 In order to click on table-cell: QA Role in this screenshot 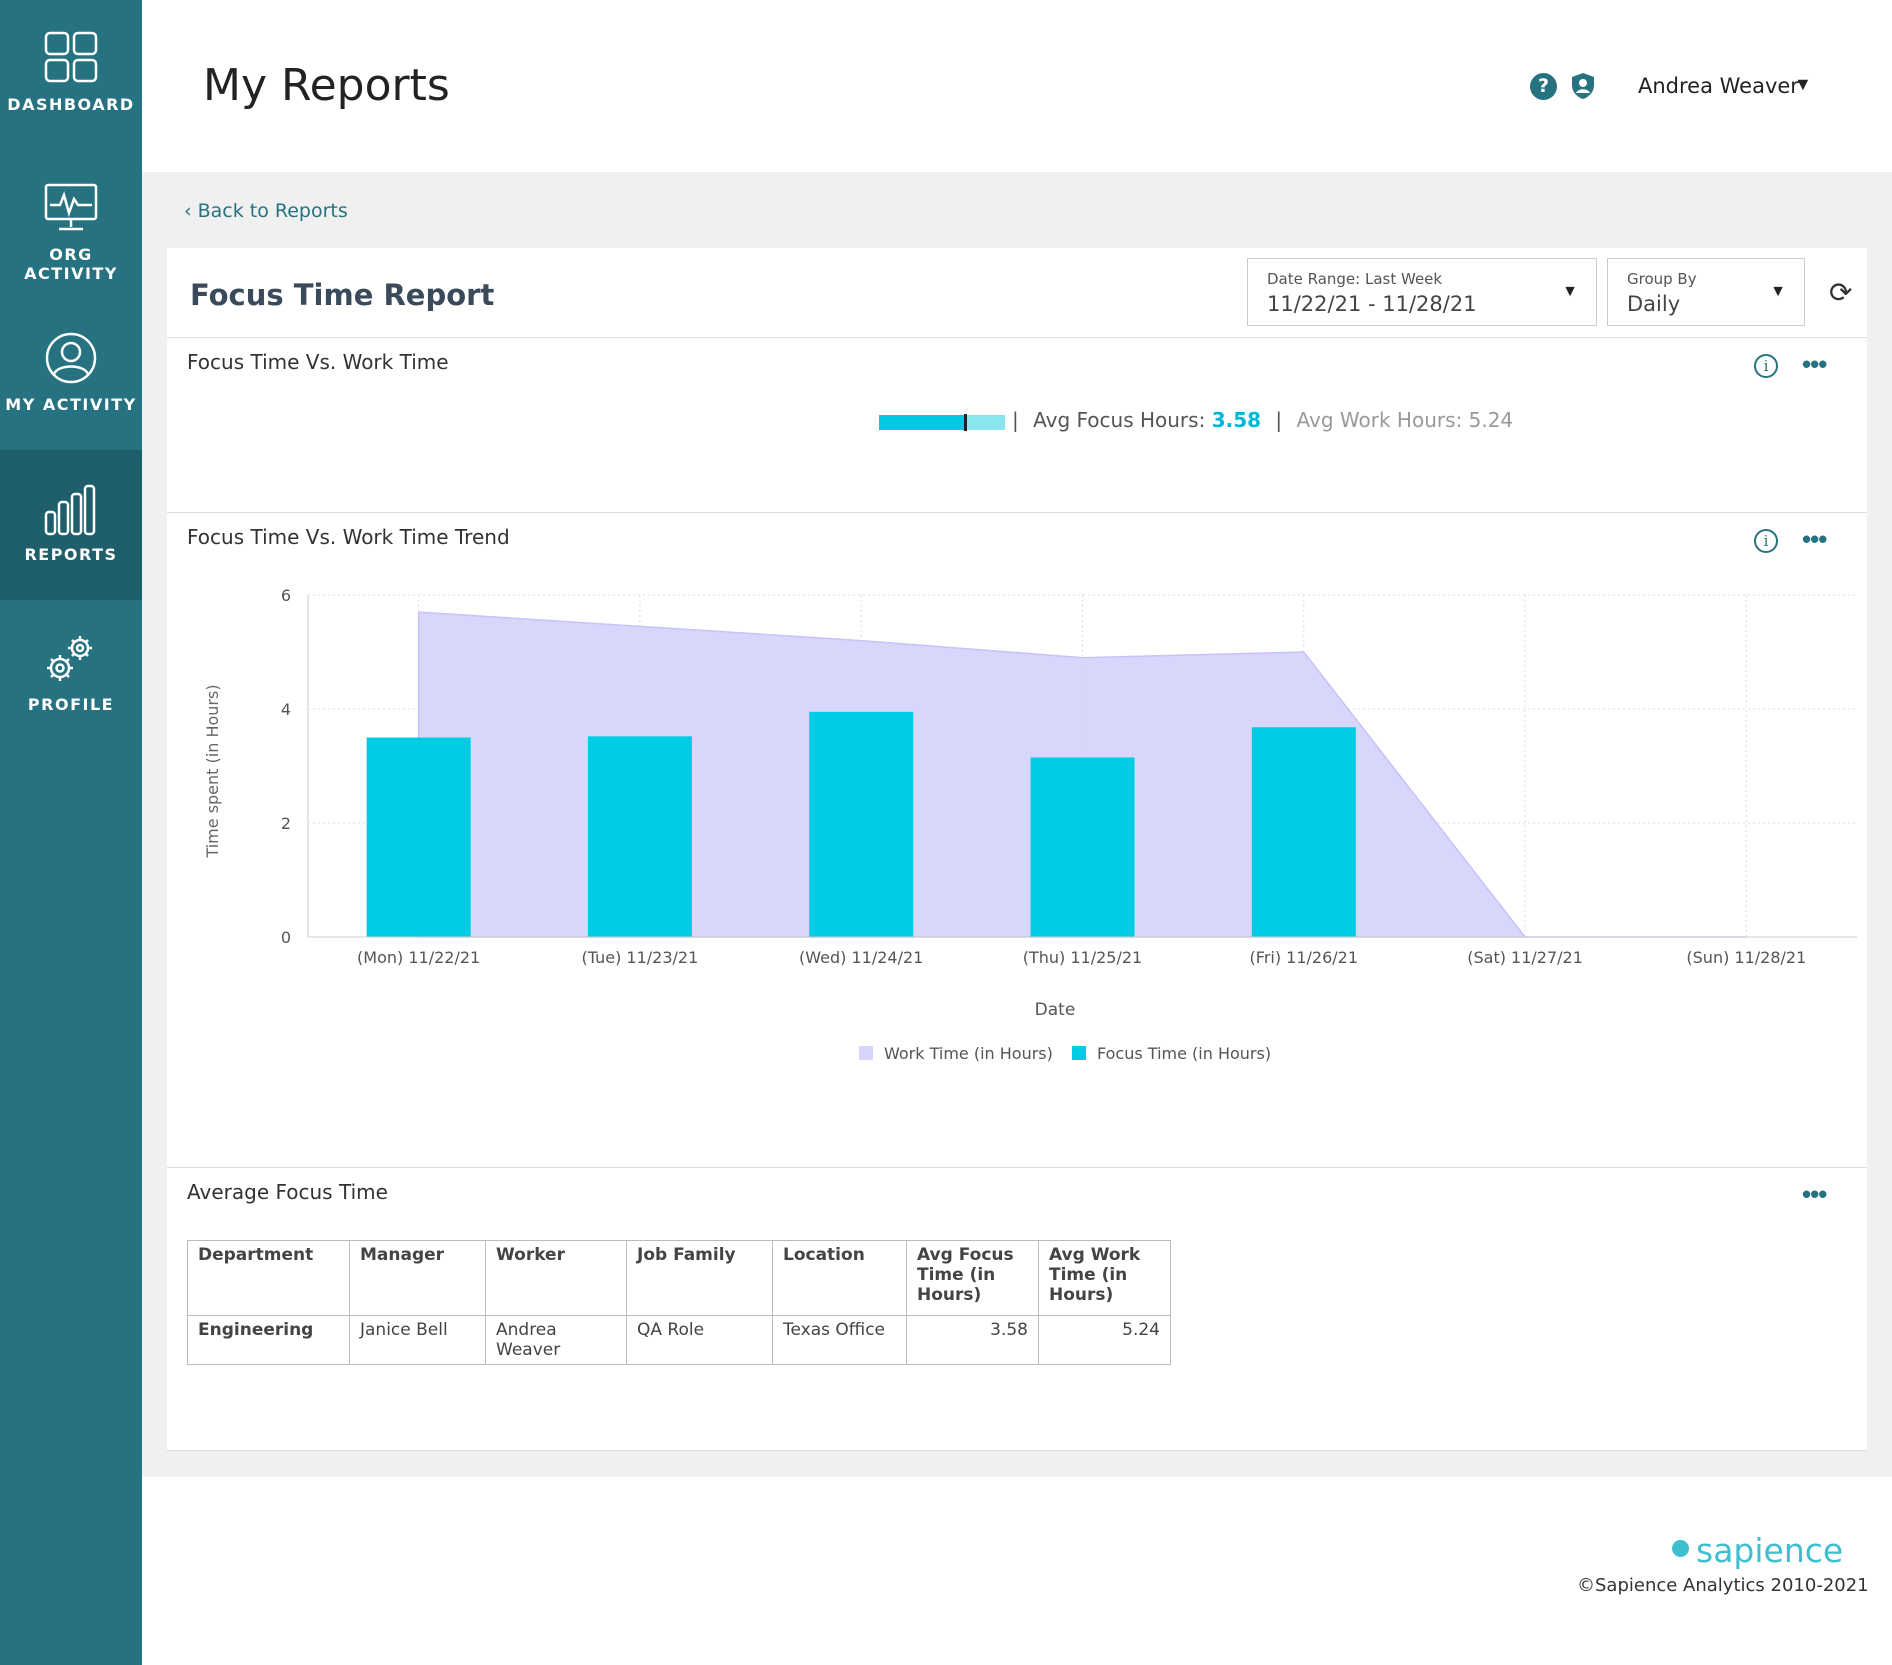, I will do `click(699, 1340)`.